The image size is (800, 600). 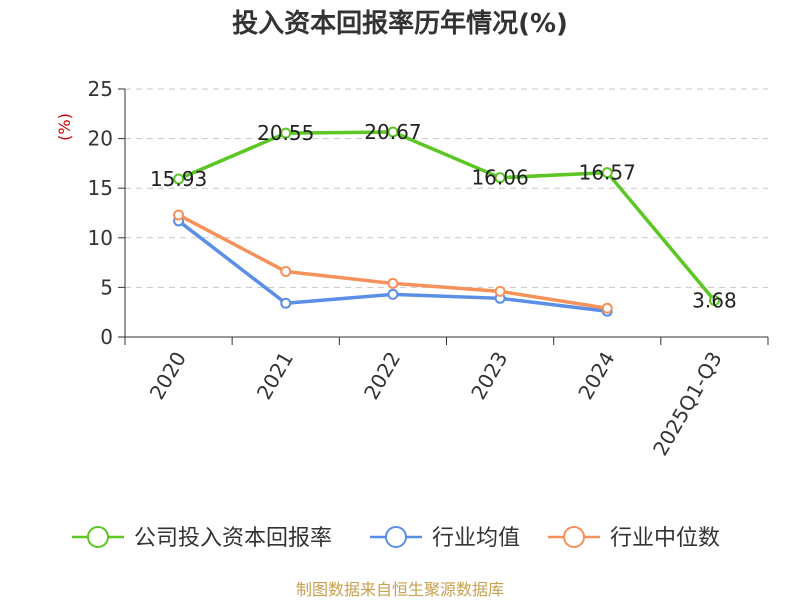 What do you see at coordinates (64, 127) in the screenshot?
I see `y-axis-label: (%)` at bounding box center [64, 127].